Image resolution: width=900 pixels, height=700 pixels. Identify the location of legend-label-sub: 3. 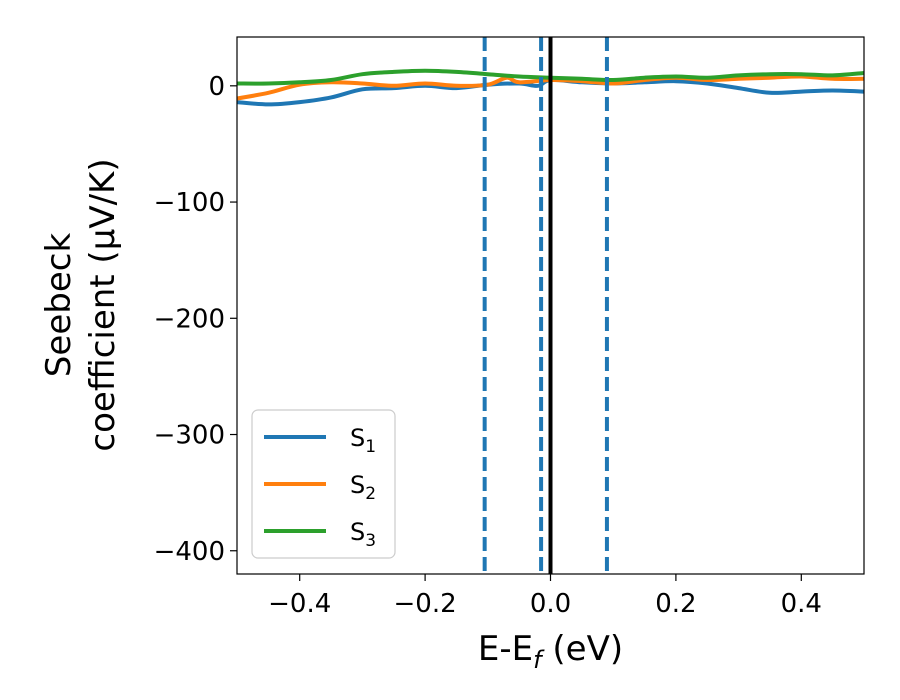
(370, 541).